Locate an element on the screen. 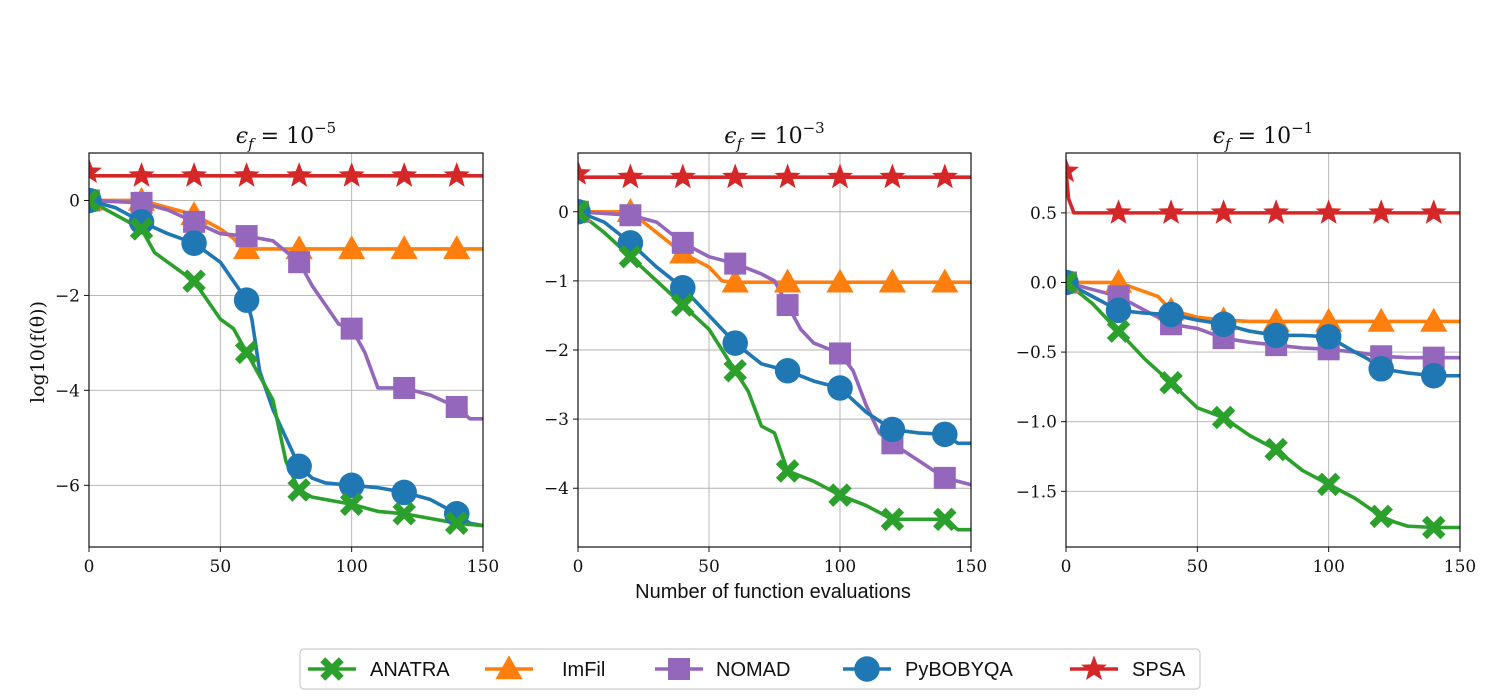 Image resolution: width=1500 pixels, height=700 pixels. y-axis-label: log10(f(θ)) is located at coordinates (38, 352).